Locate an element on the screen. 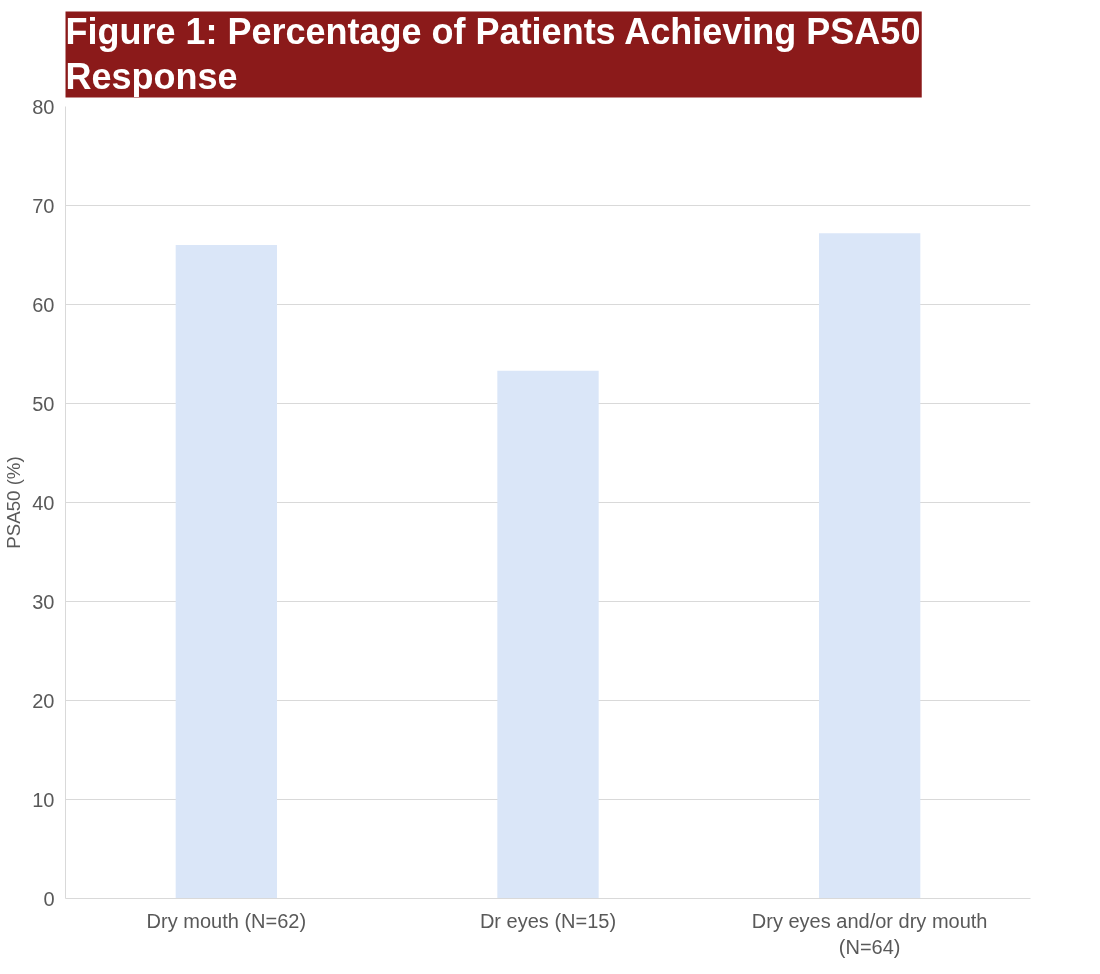 This screenshot has height=974, width=1100. y-tick-label: 70 is located at coordinates (43, 205).